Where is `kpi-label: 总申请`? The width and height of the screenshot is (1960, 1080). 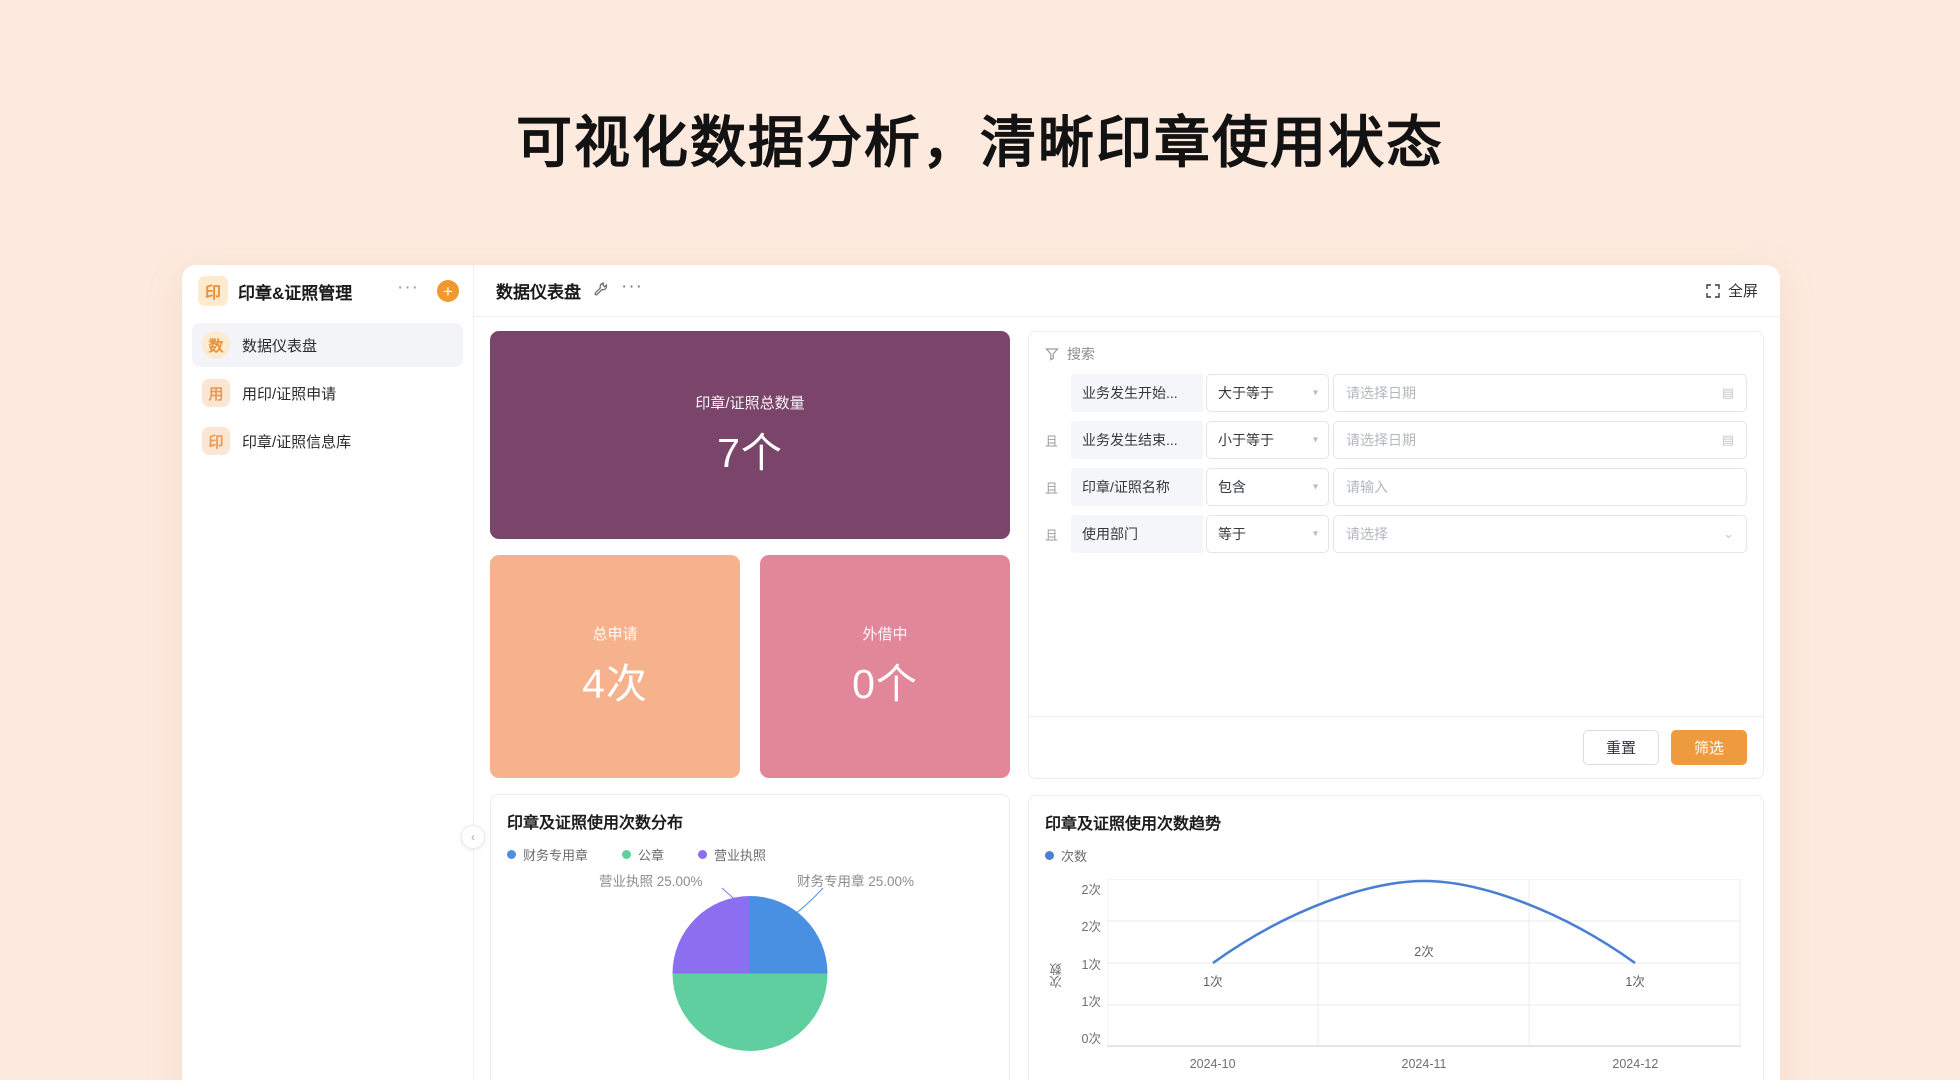 kpi-label: 总申请 is located at coordinates (615, 634).